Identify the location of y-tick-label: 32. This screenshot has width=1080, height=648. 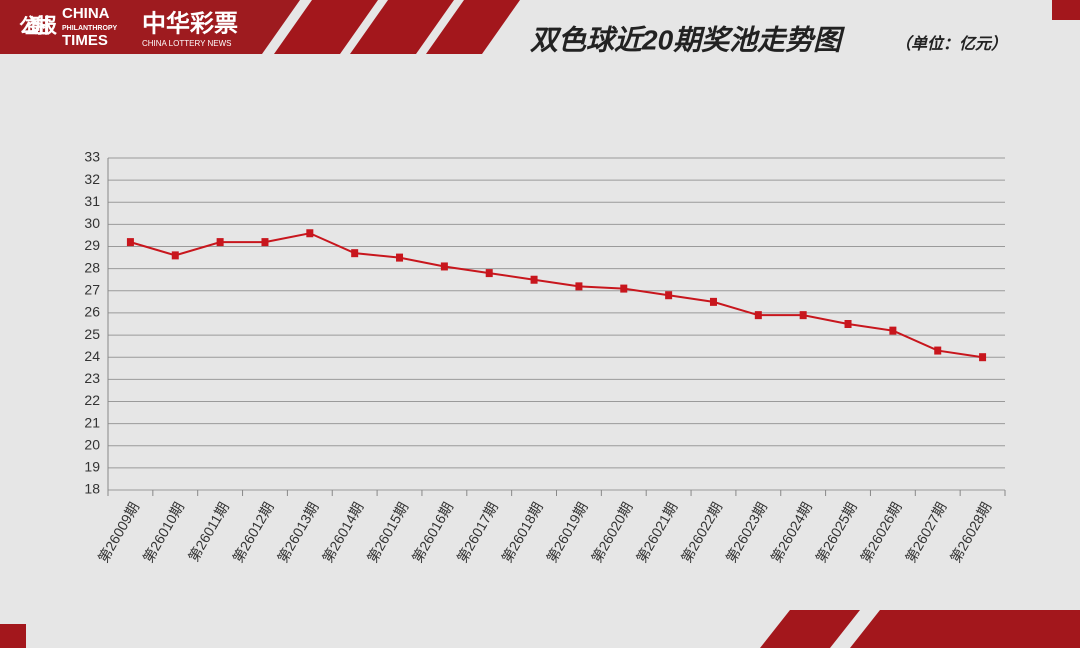
(92, 179).